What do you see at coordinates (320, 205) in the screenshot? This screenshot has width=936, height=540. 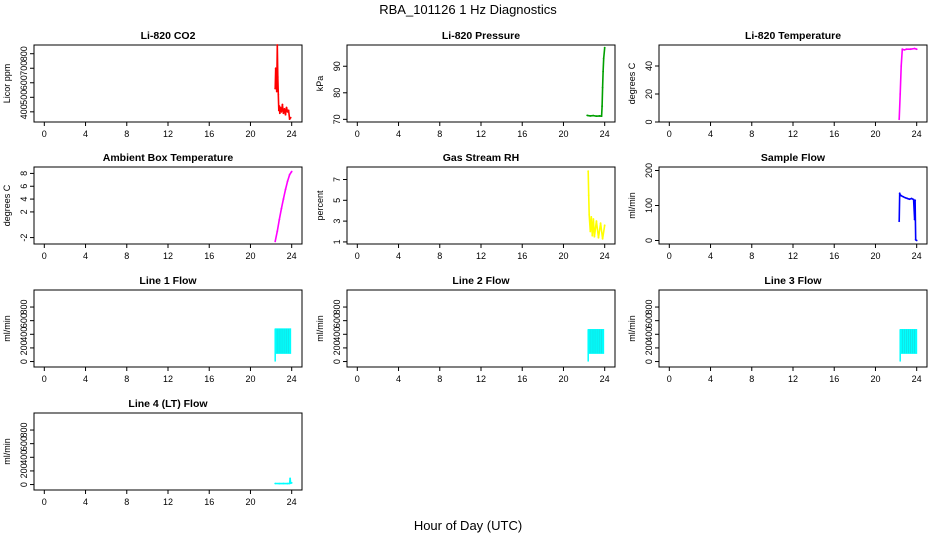 I see `y-axis-label: percent` at bounding box center [320, 205].